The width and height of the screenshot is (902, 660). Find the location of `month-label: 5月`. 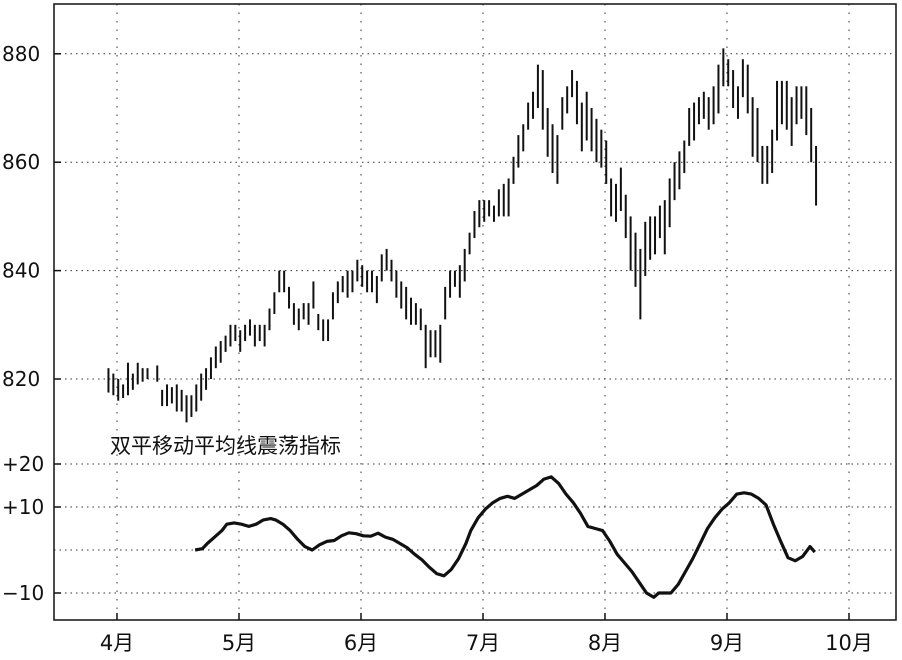

month-label: 5月 is located at coordinates (239, 643).